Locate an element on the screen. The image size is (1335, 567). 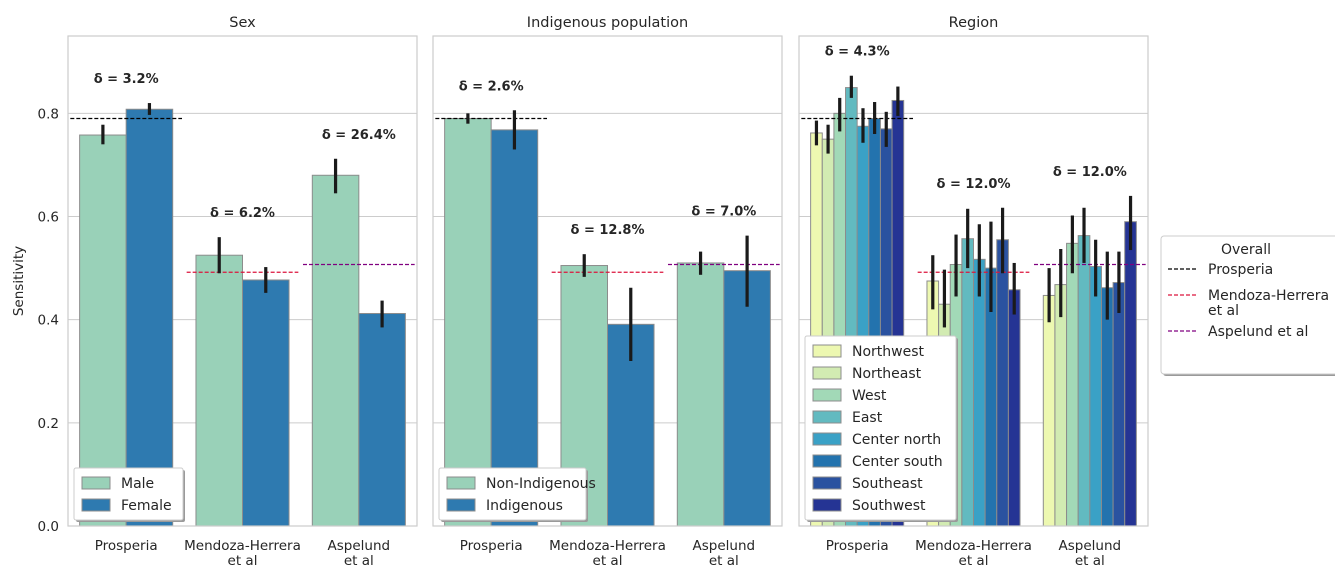
legend-label: Indigenous is located at coordinates (524, 506).